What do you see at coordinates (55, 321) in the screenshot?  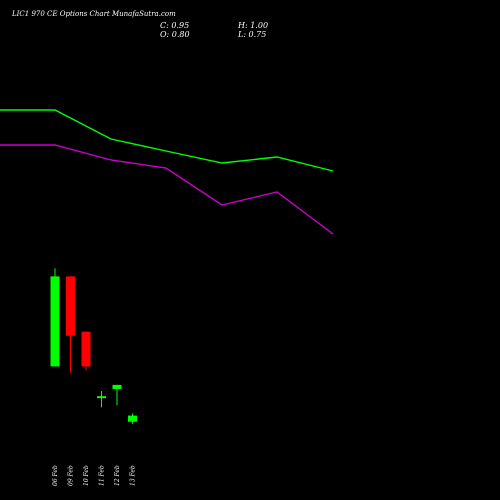 I see `candle-body-06-feb` at bounding box center [55, 321].